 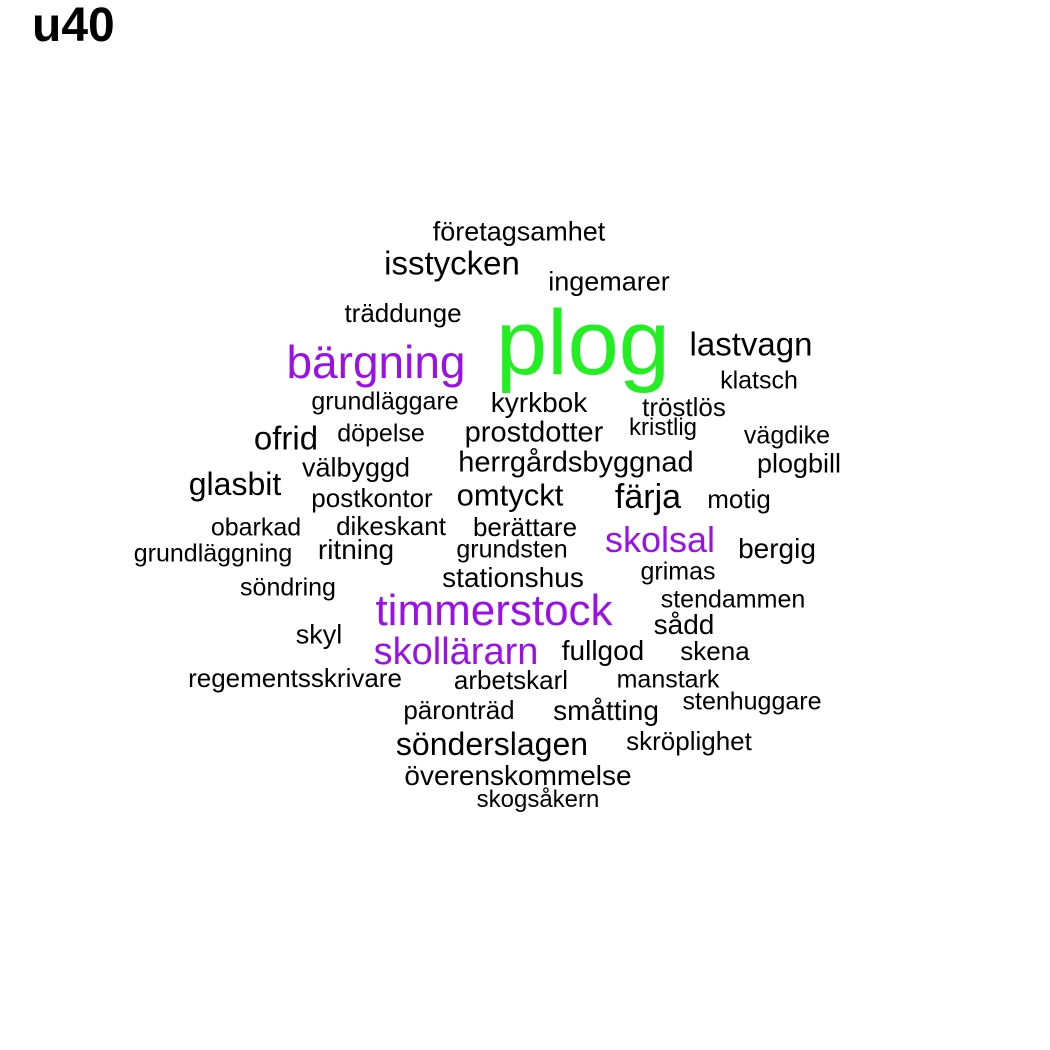 I want to click on word-fullgod: fullgod, so click(x=603, y=650).